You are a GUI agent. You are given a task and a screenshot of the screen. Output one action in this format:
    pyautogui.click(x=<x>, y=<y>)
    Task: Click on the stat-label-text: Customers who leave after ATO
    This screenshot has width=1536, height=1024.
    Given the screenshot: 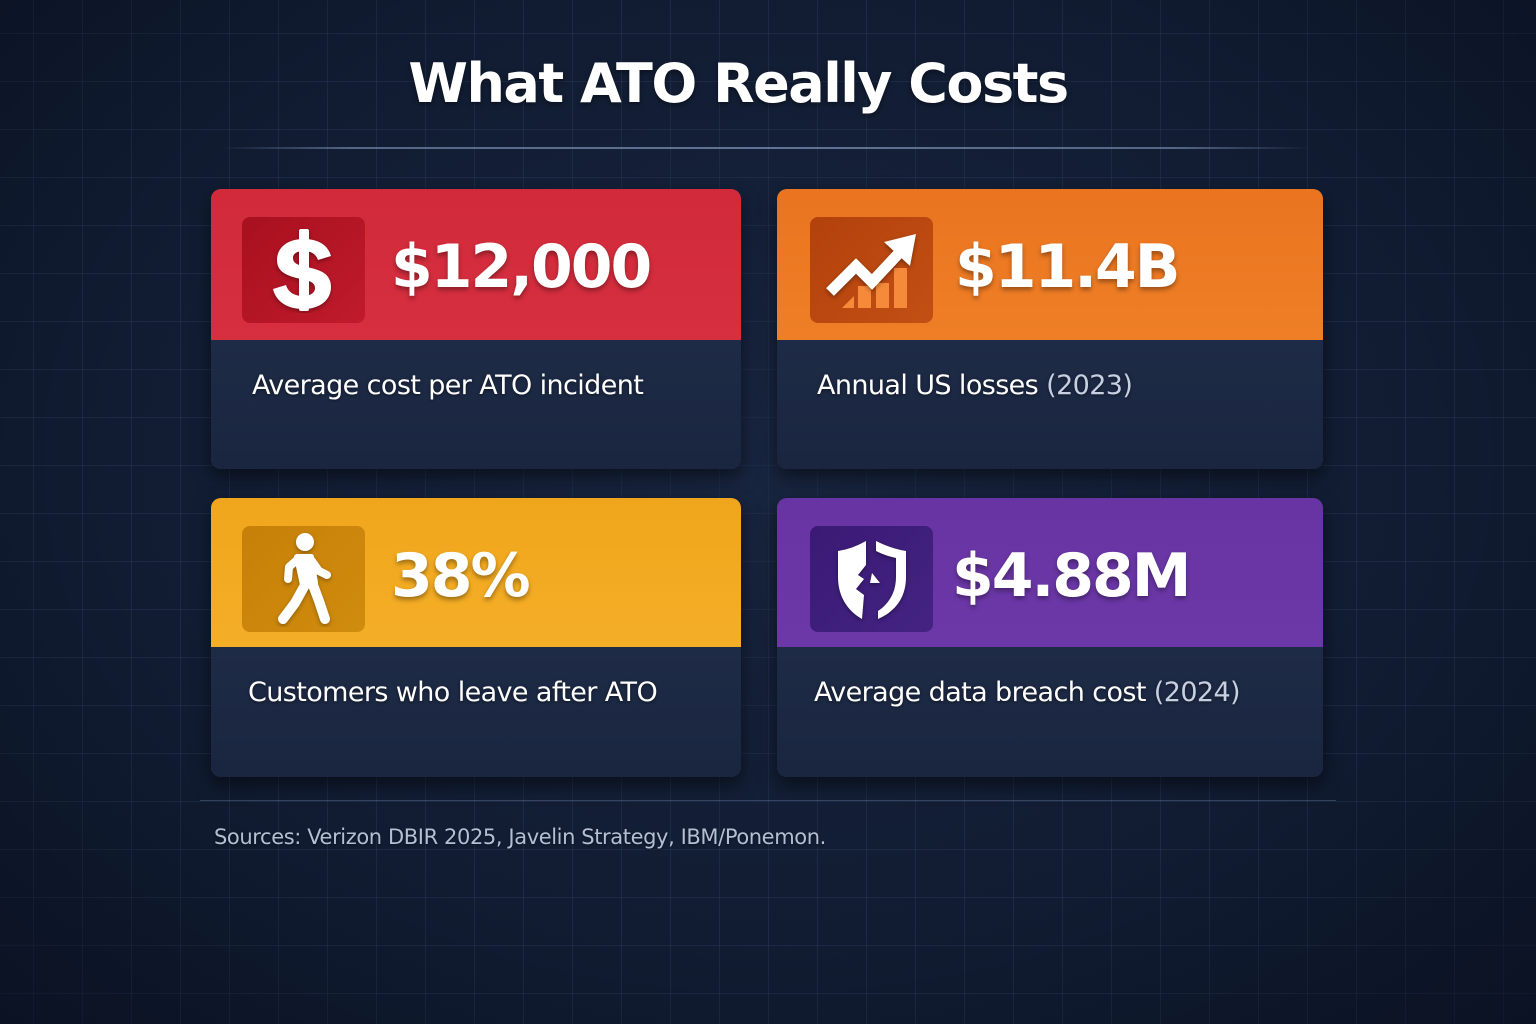 What is the action you would take?
    pyautogui.click(x=453, y=692)
    